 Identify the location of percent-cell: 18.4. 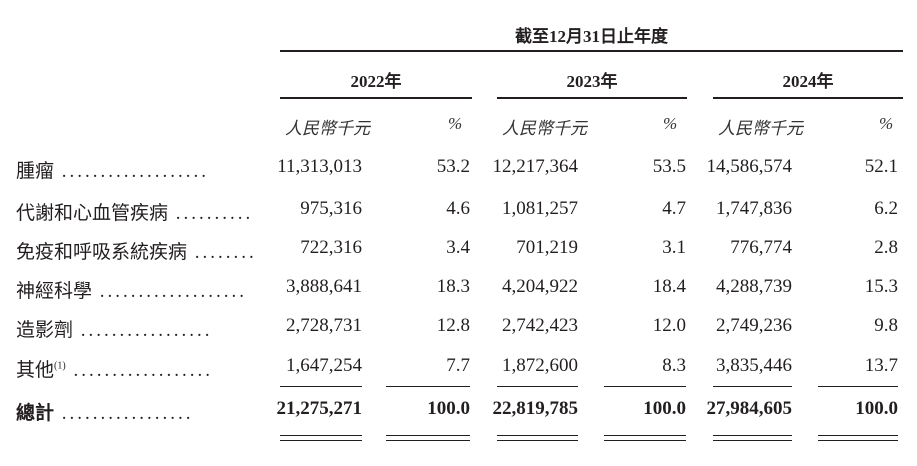
(669, 286).